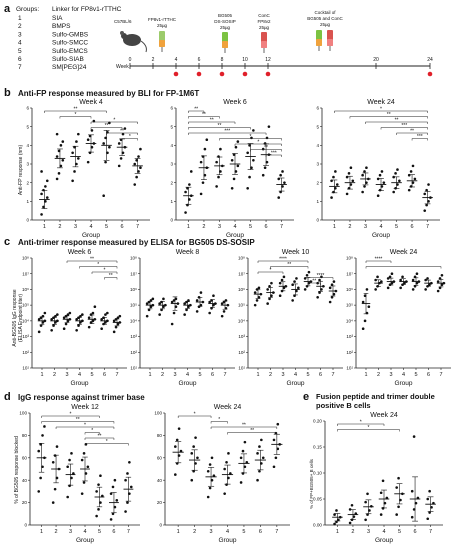 The image size is (456, 550). What do you see at coordinates (295, 383) in the screenshot?
I see `x-axis-label: Group` at bounding box center [295, 383].